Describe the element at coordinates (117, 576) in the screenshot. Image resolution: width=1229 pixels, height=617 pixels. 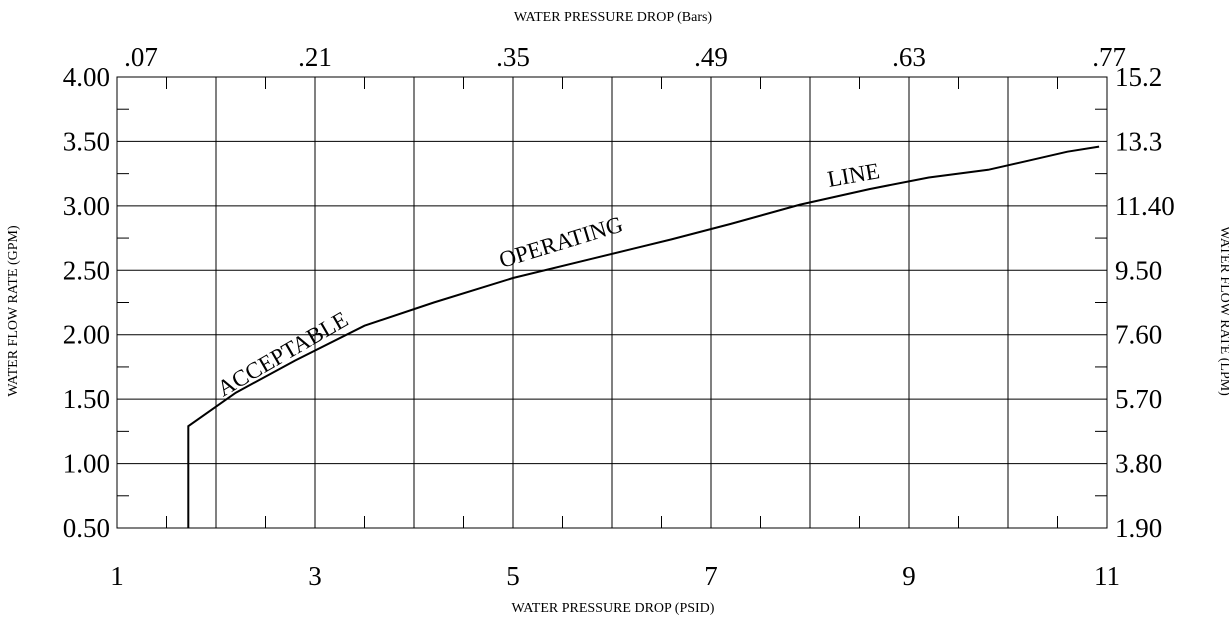
I see `x-tick-label: 1` at that location.